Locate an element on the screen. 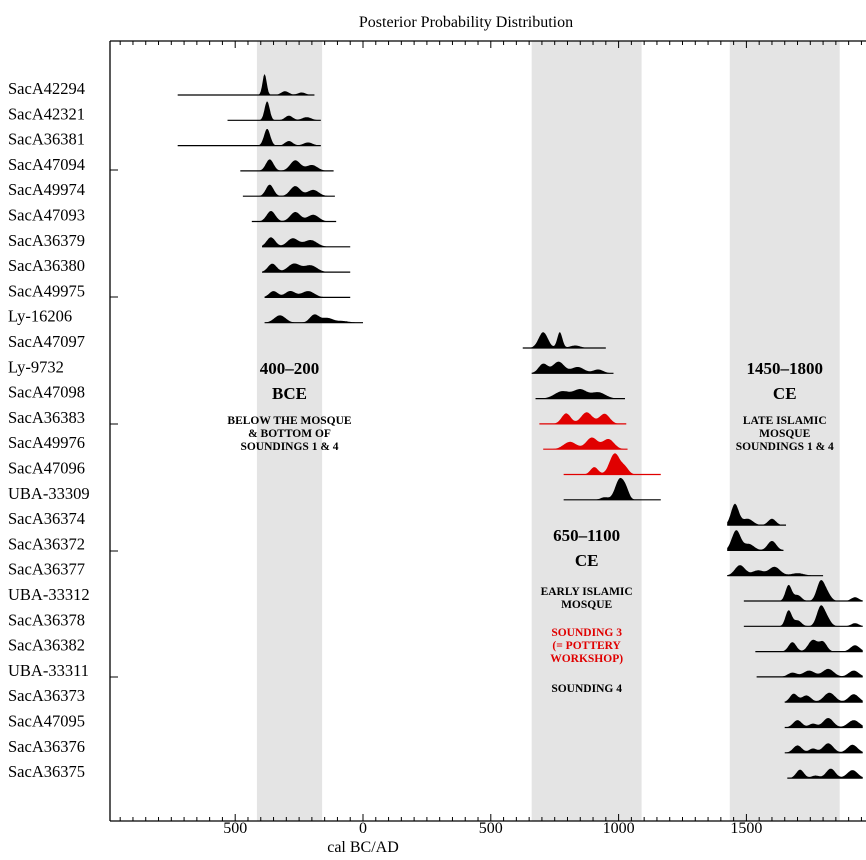 Image resolution: width=866 pixels, height=860 pixels. sample-label: SacA36374 is located at coordinates (46, 518).